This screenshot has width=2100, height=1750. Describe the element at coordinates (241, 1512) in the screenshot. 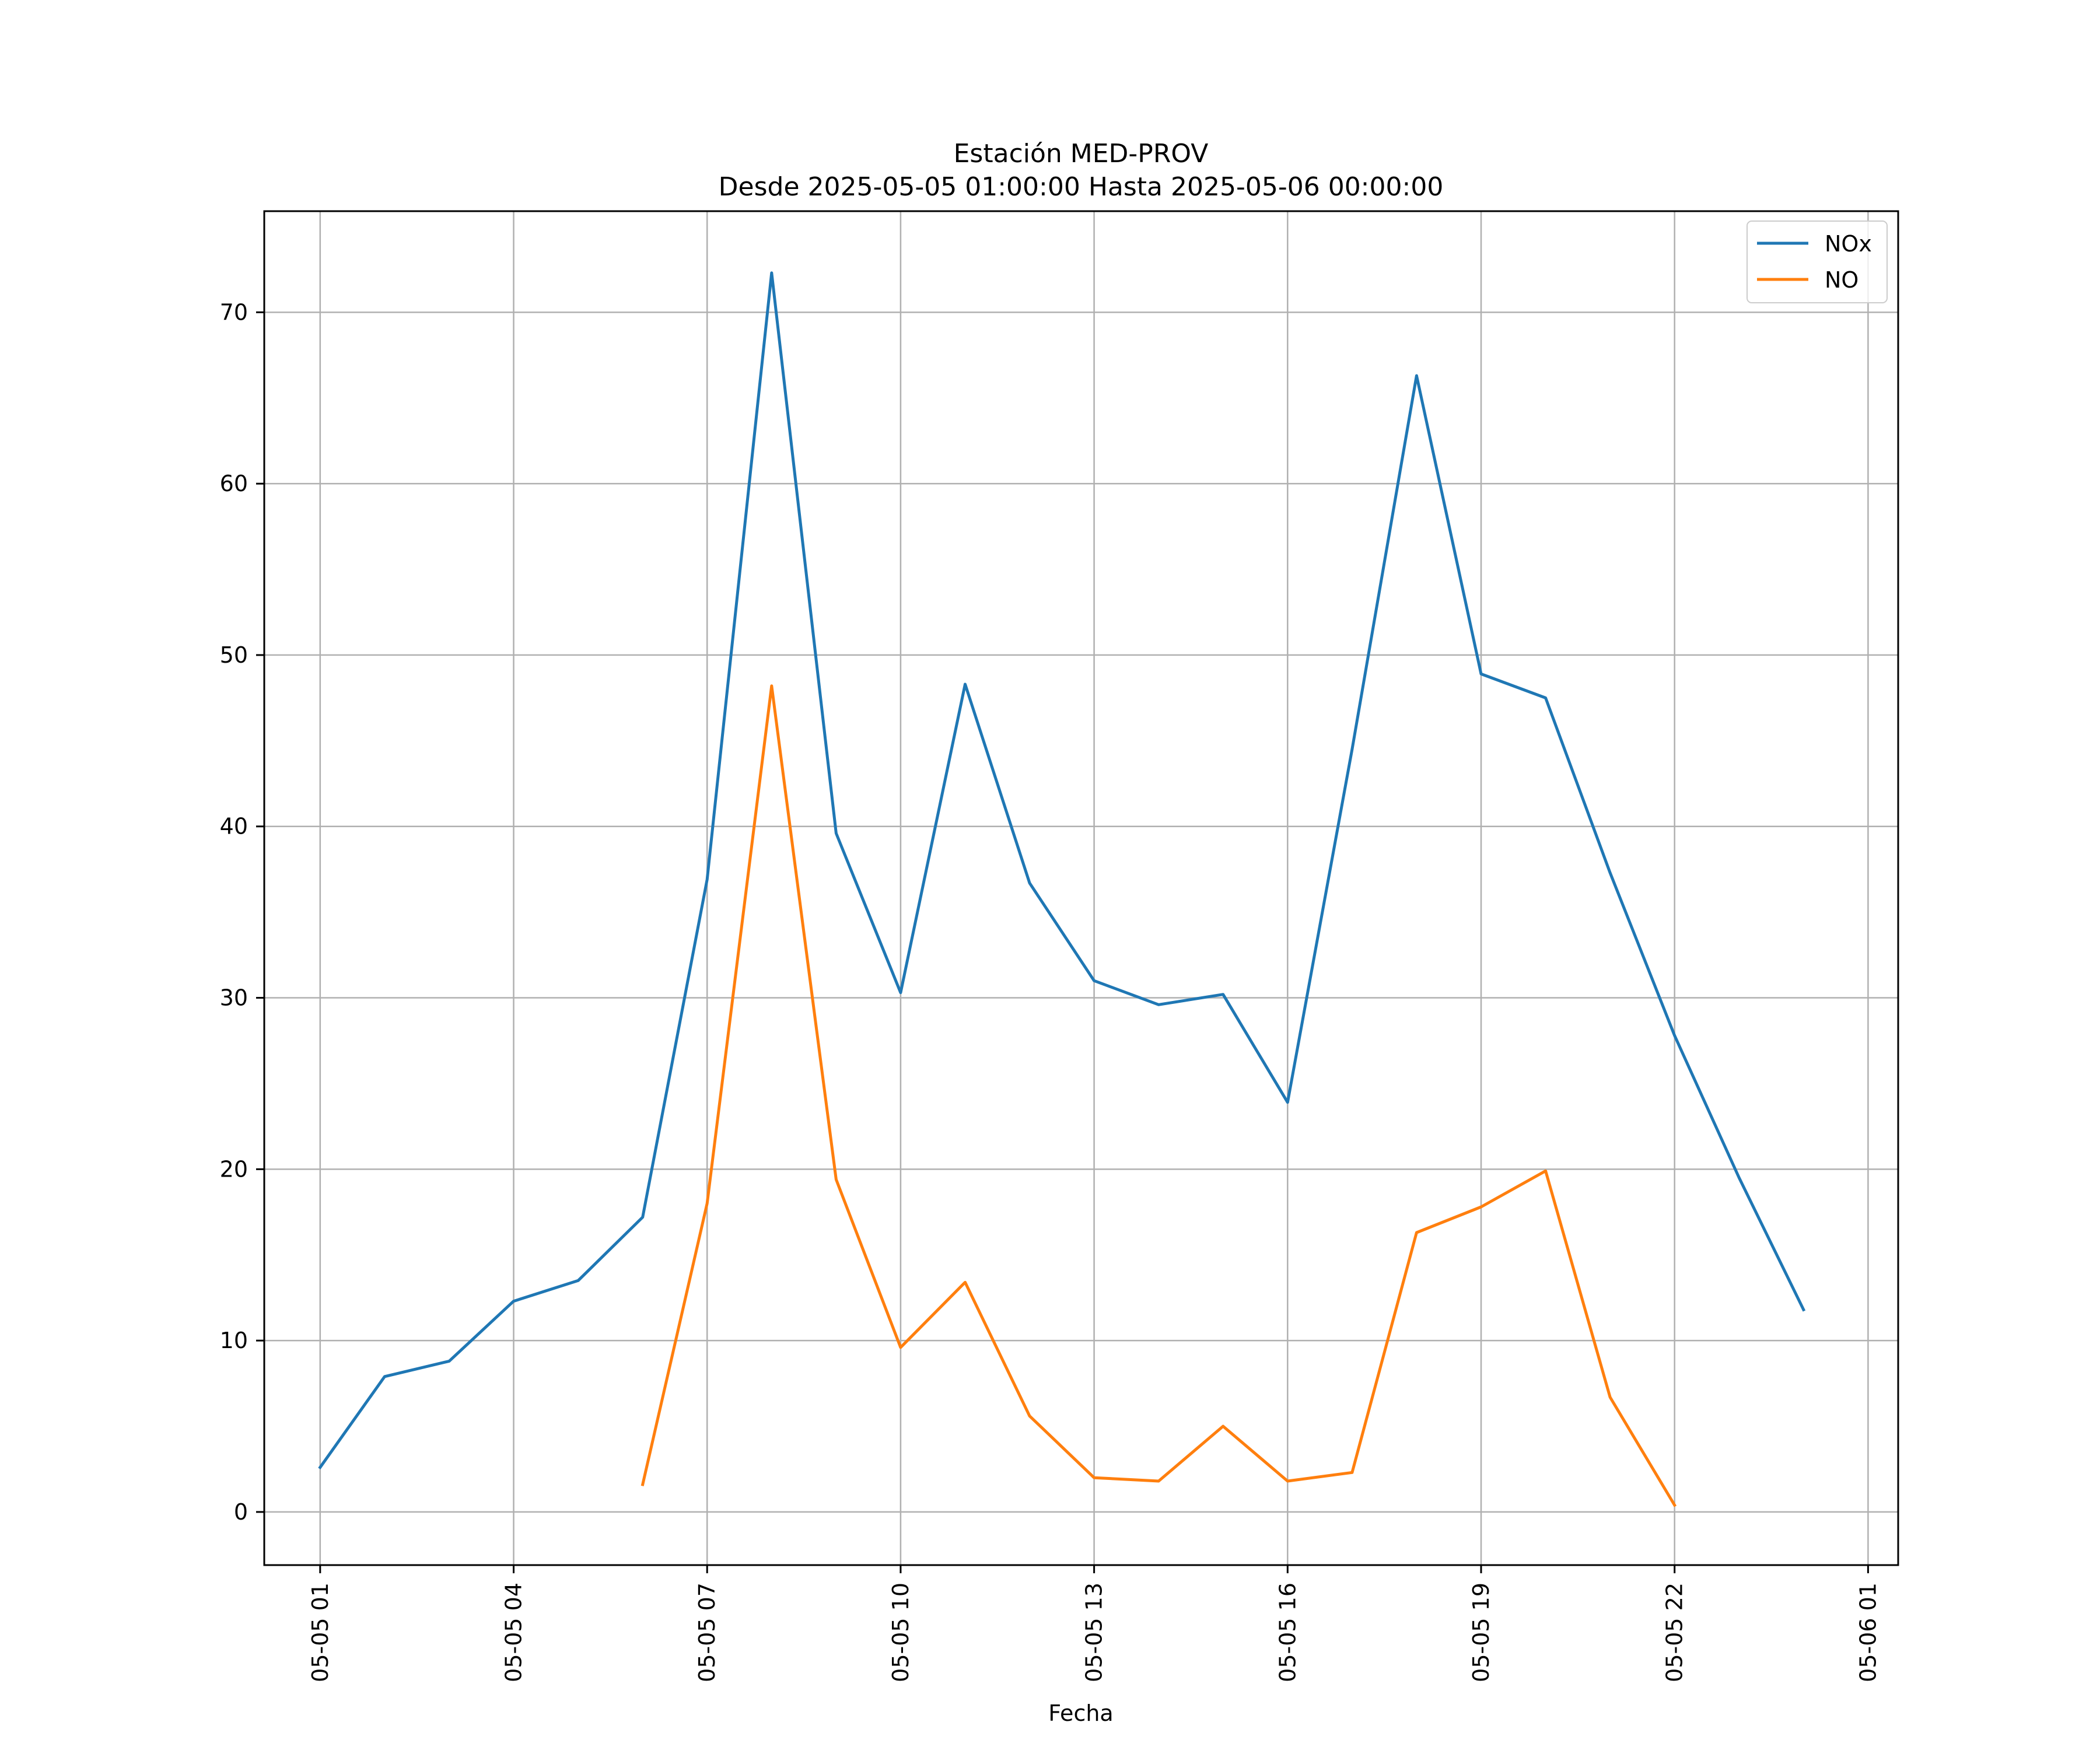

I see `y-tick-label: 0` at that location.